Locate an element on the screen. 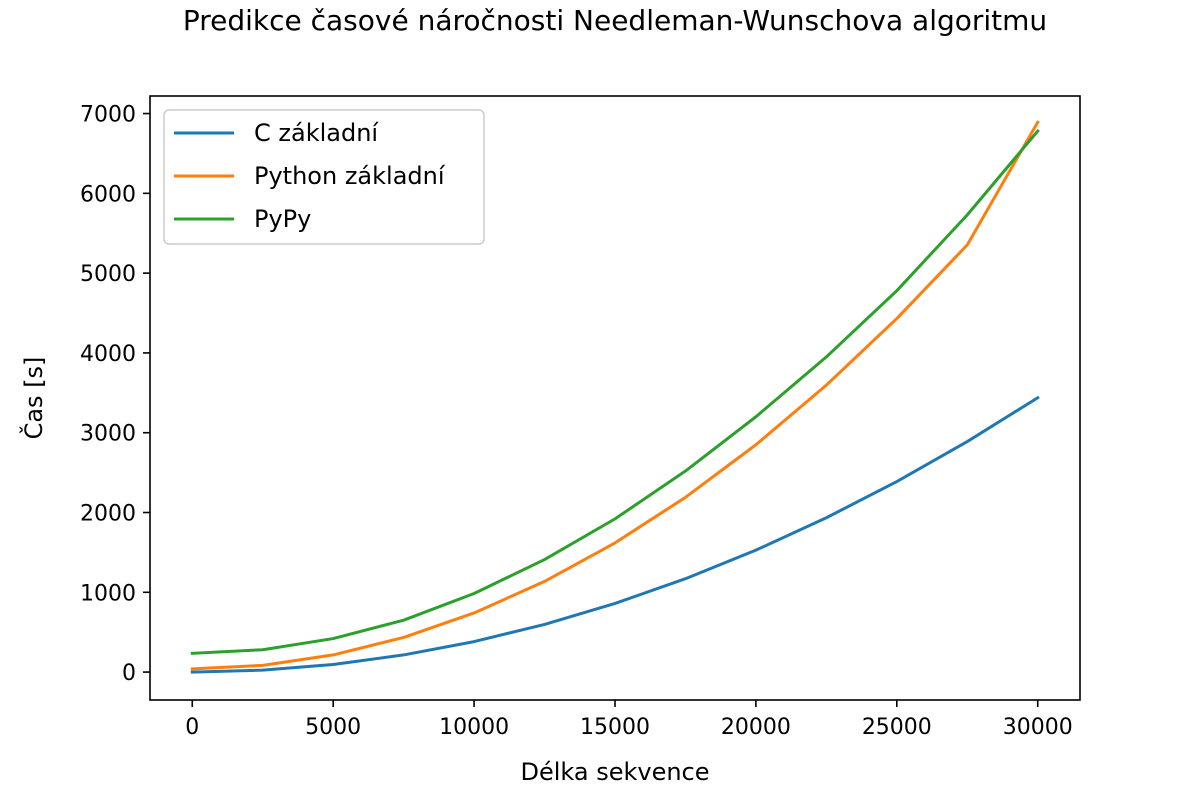  y-axis: 0 1000 2000 3000 4000 5000 6000 7000 is located at coordinates (115, 394).